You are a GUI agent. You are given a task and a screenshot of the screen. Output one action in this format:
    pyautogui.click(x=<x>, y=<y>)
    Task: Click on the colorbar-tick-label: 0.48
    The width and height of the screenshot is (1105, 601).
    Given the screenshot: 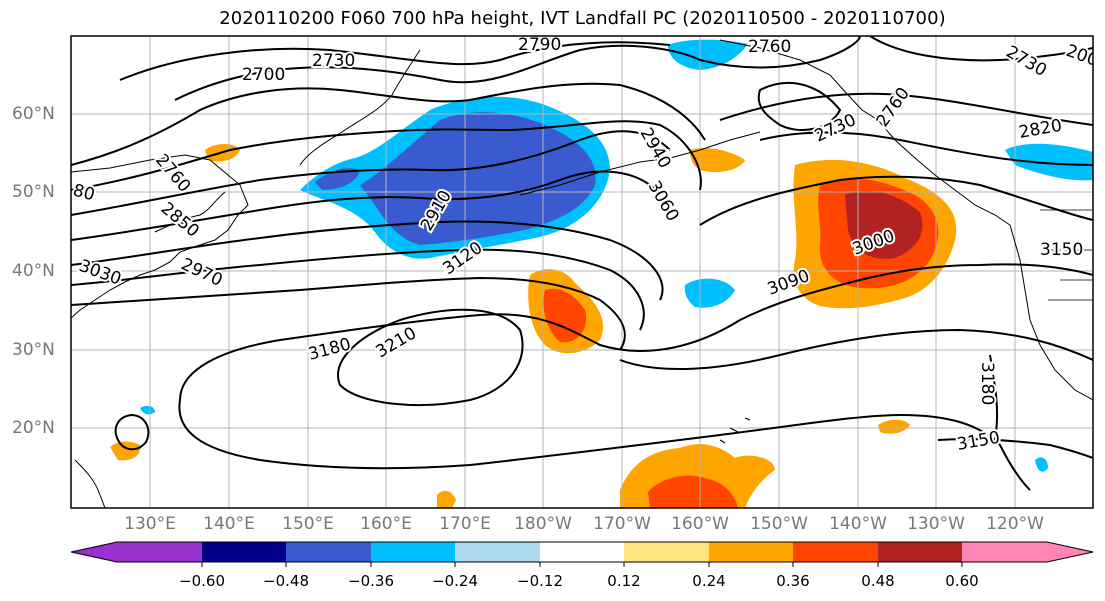 What is the action you would take?
    pyautogui.click(x=878, y=581)
    